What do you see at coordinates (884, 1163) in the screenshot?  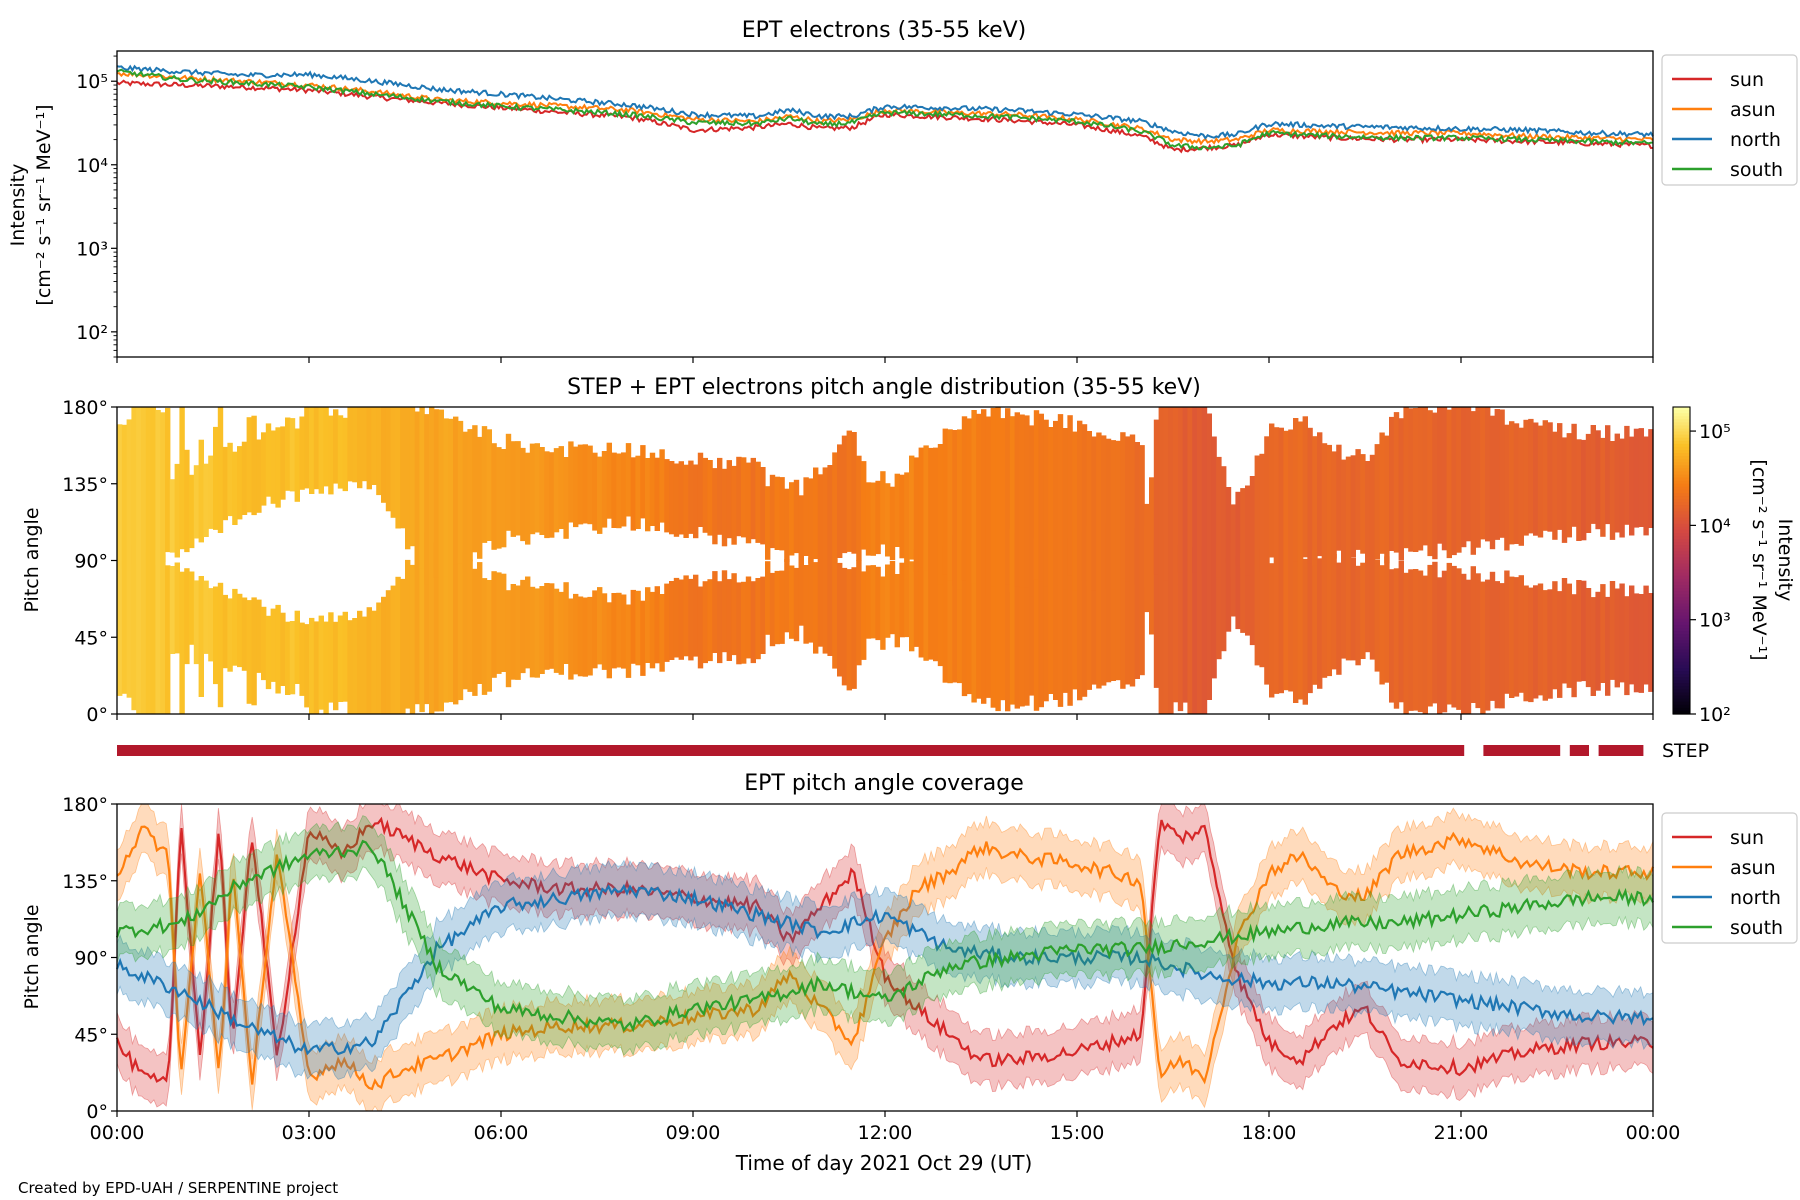 I see `coverage-xlabel: Time of day 2021 Oct 29 (UT)` at bounding box center [884, 1163].